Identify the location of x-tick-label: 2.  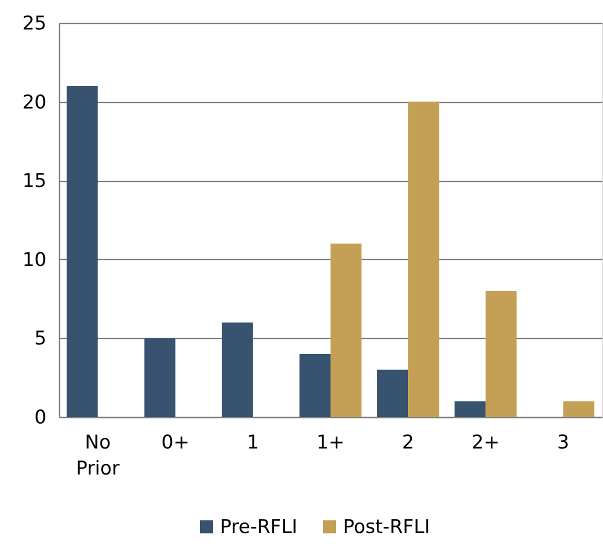
(408, 443).